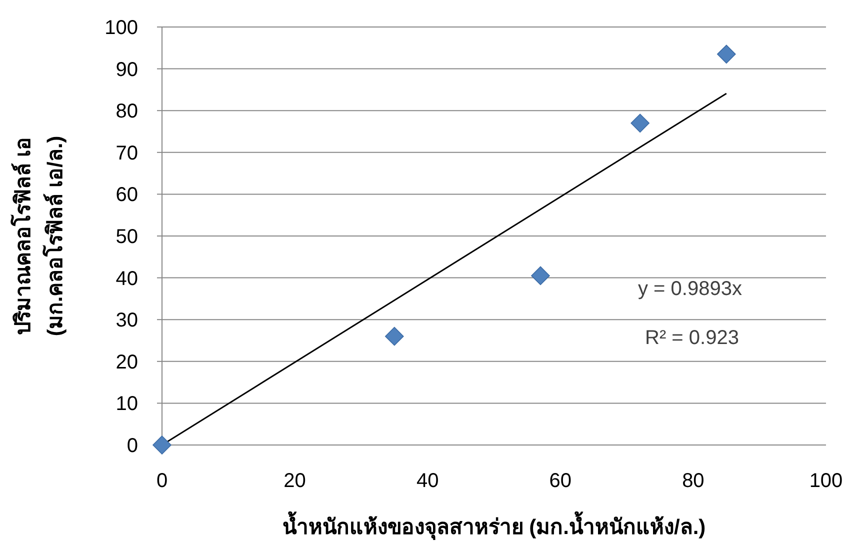  I want to click on x-tick-label: 80, so click(693, 481).